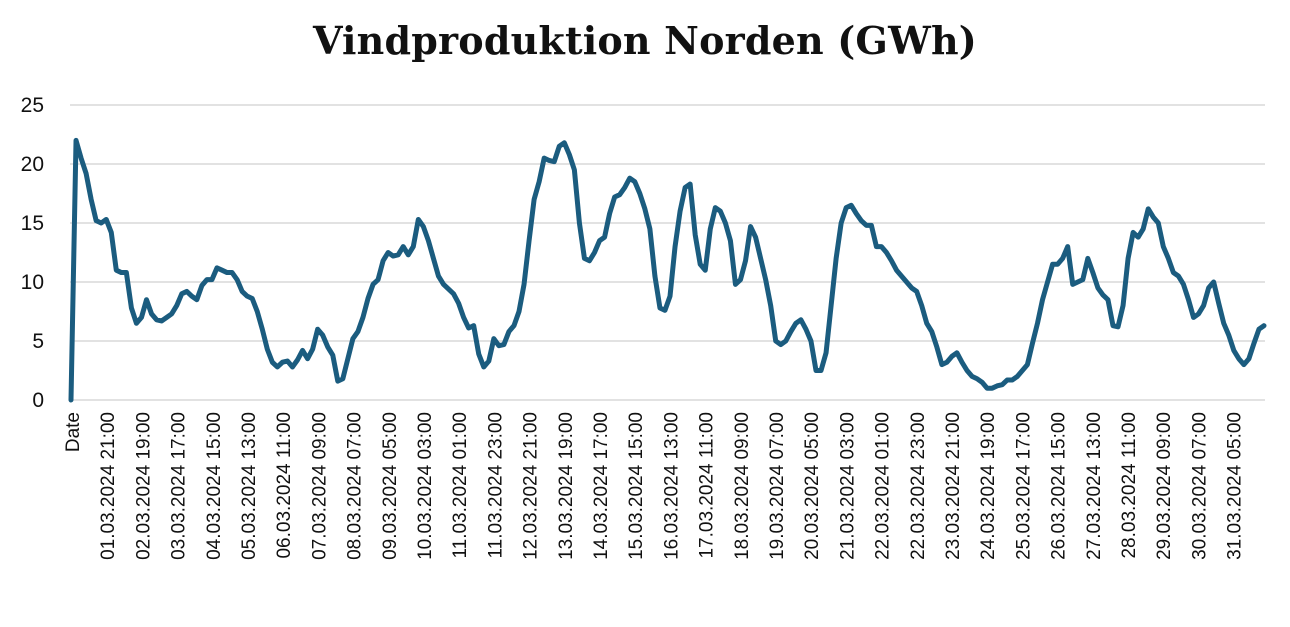 This screenshot has width=1290, height=627. I want to click on x-tick-label: 19.03.2024 07:00, so click(777, 486).